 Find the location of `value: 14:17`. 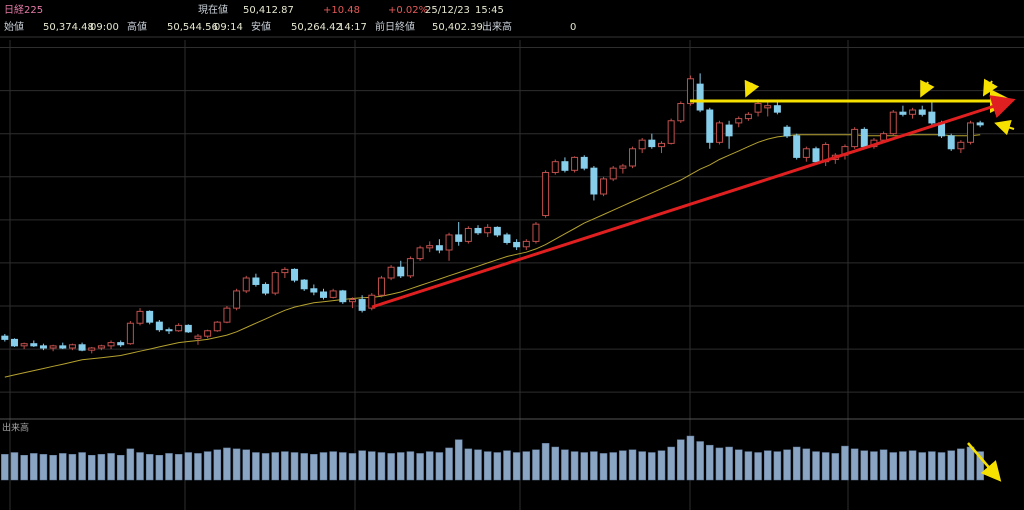

value: 14:17 is located at coordinates (352, 27).